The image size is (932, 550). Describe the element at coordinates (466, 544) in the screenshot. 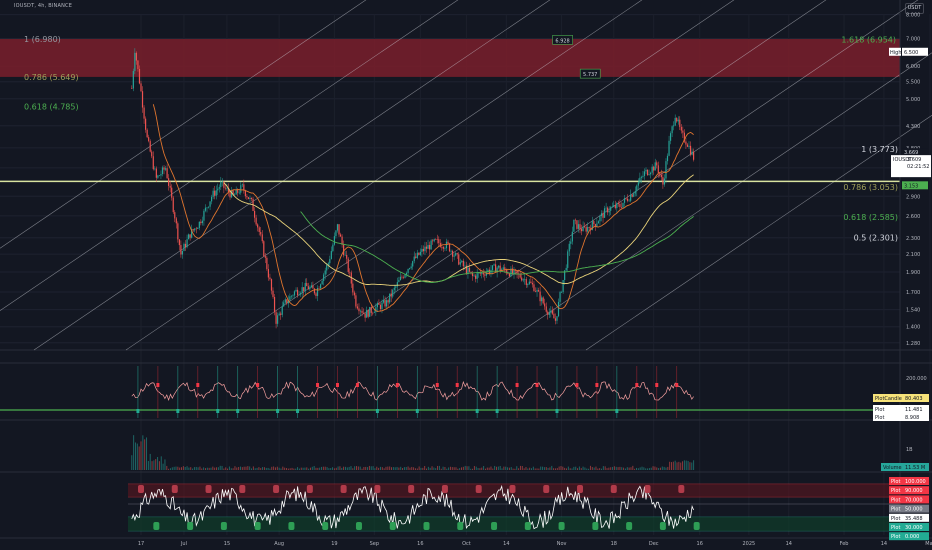

I see `time-tick: Oct` at that location.